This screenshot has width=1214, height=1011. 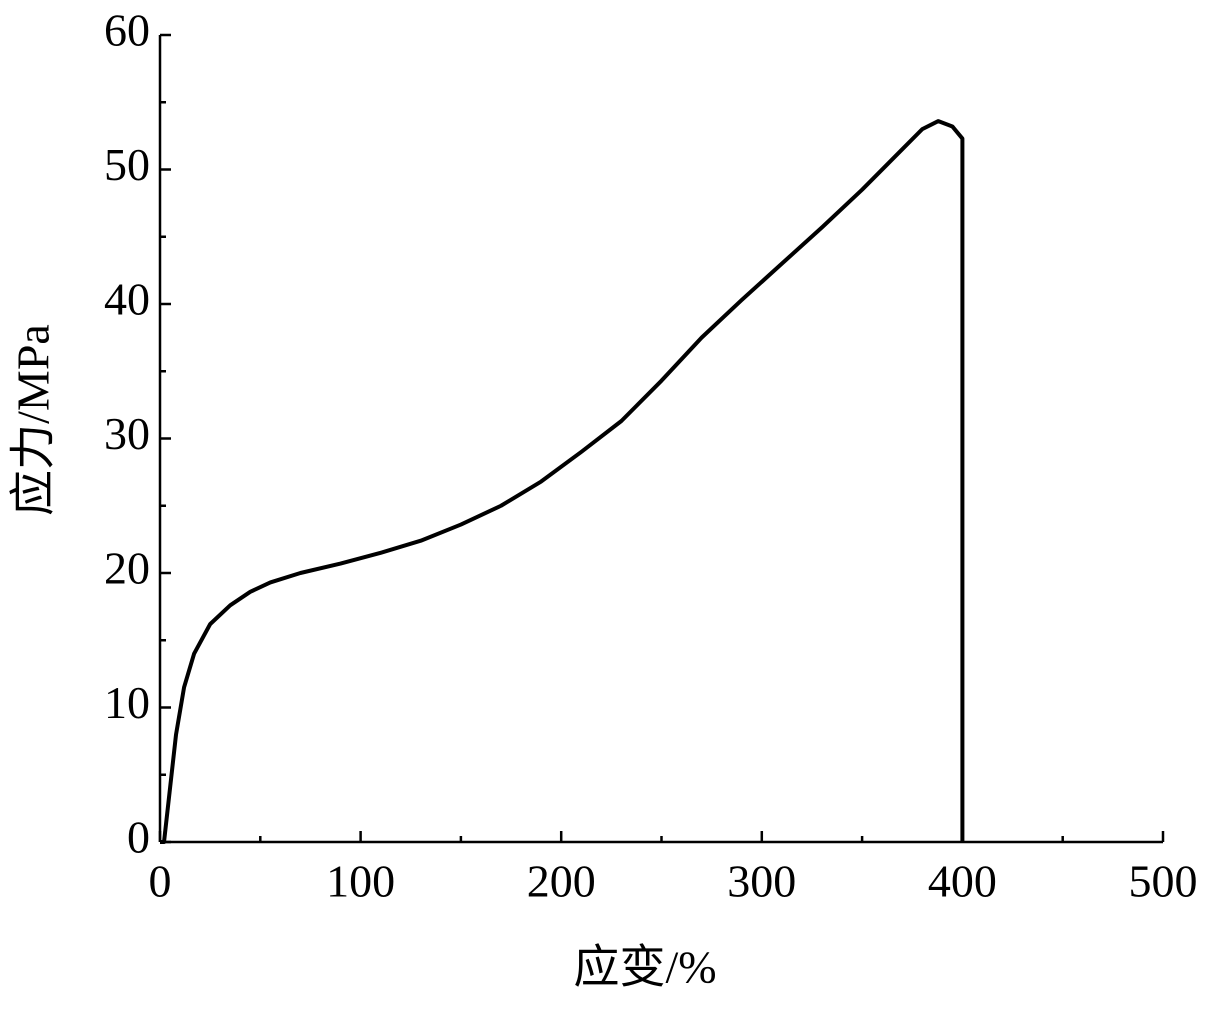 What do you see at coordinates (1163, 881) in the screenshot?
I see `x-tick-label: 500` at bounding box center [1163, 881].